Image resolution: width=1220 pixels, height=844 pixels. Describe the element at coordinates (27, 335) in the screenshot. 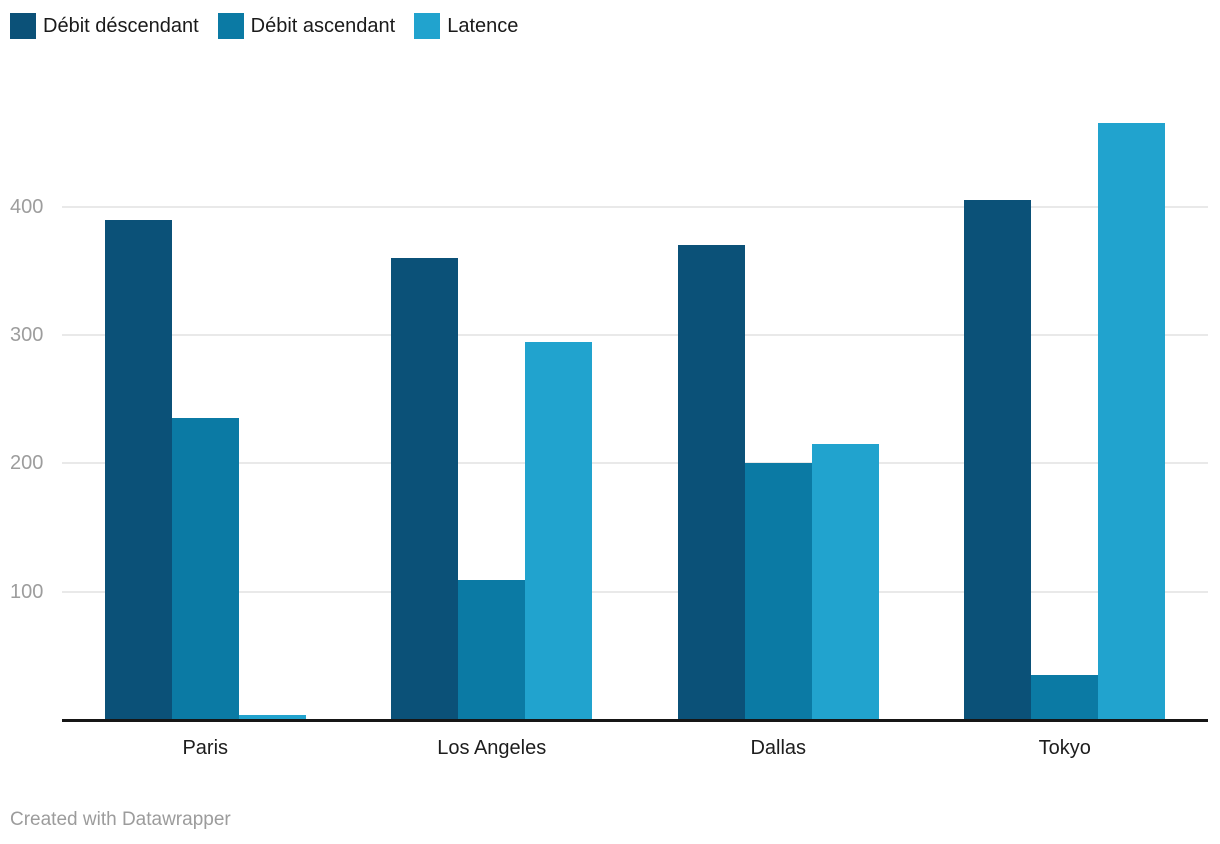

I see `y-tick-label-300: 300` at that location.